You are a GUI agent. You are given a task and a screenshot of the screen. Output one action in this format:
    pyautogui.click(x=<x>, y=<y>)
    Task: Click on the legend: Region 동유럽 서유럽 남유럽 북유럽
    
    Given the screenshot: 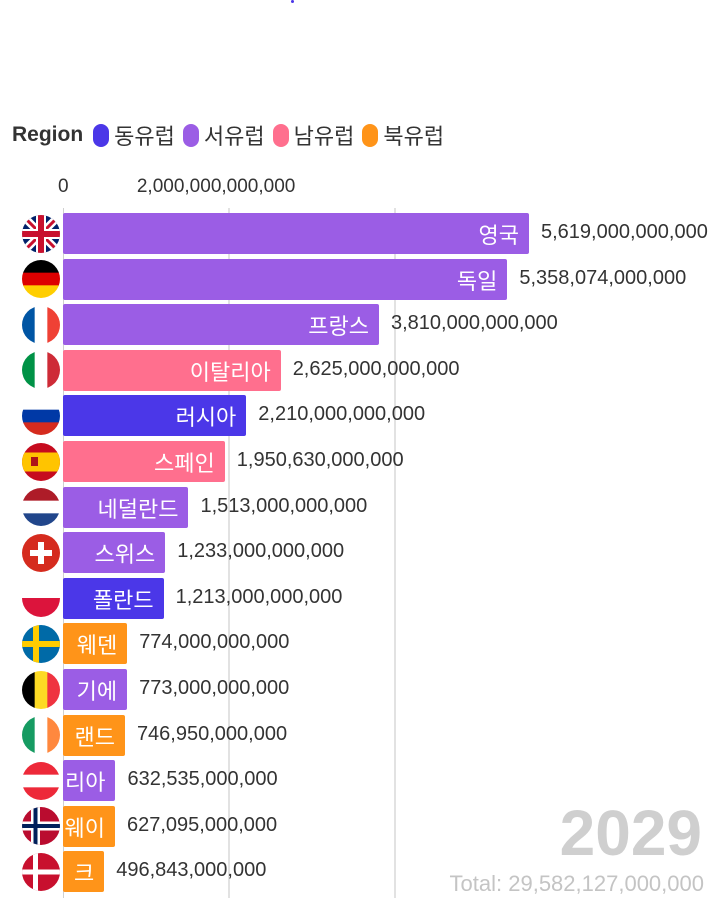 What is the action you would take?
    pyautogui.click(x=232, y=135)
    